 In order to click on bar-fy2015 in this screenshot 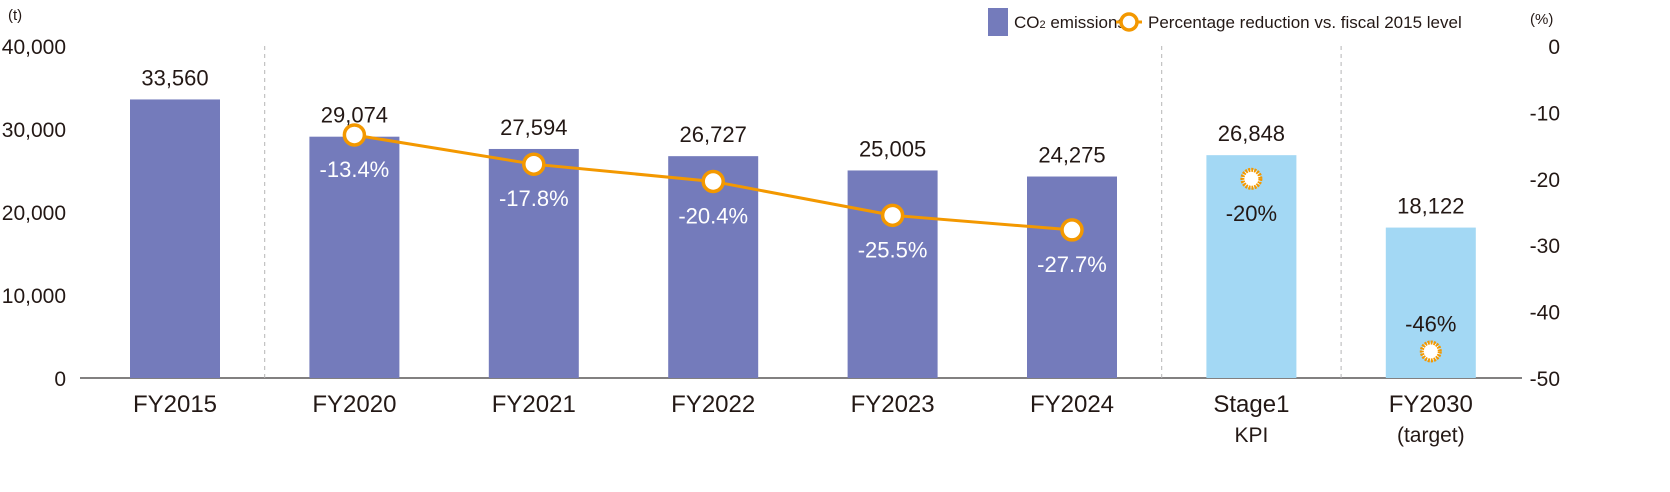, I will do `click(175, 239)`.